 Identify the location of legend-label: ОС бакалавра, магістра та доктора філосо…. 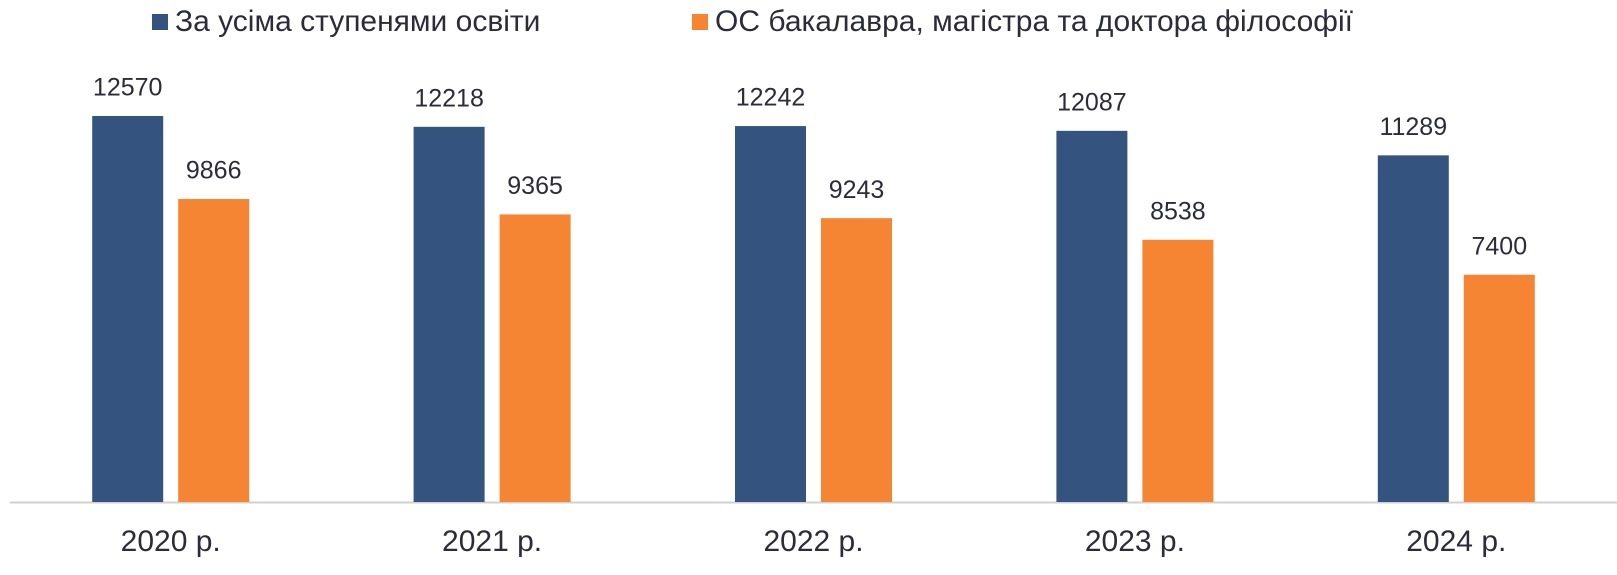
(1034, 21).